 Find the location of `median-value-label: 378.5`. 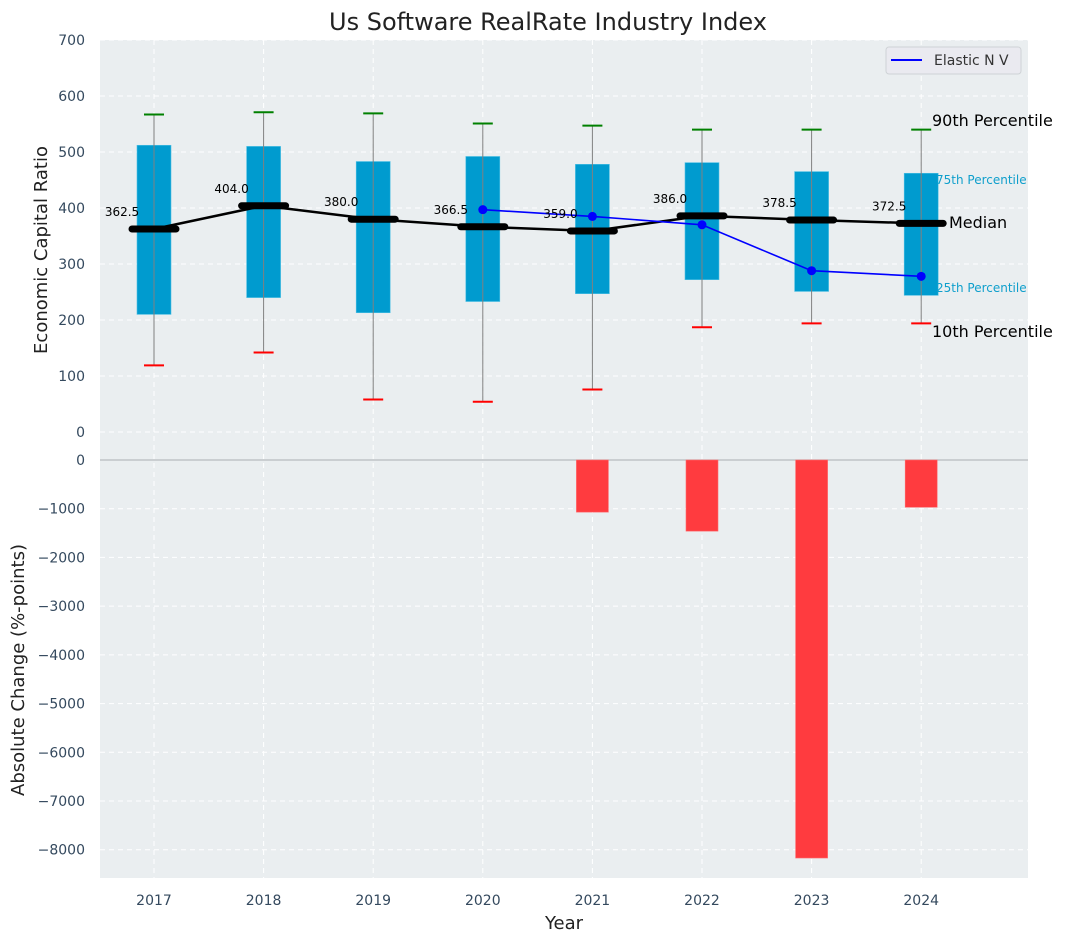

median-value-label: 378.5 is located at coordinates (779, 203).